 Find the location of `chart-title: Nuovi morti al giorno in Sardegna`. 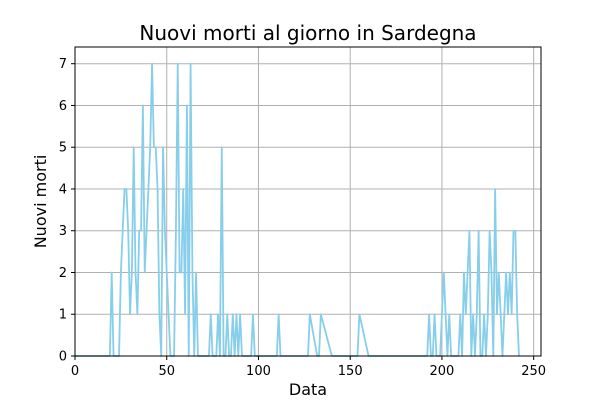

chart-title: Nuovi morti al giorno in Sardegna is located at coordinates (307, 33).